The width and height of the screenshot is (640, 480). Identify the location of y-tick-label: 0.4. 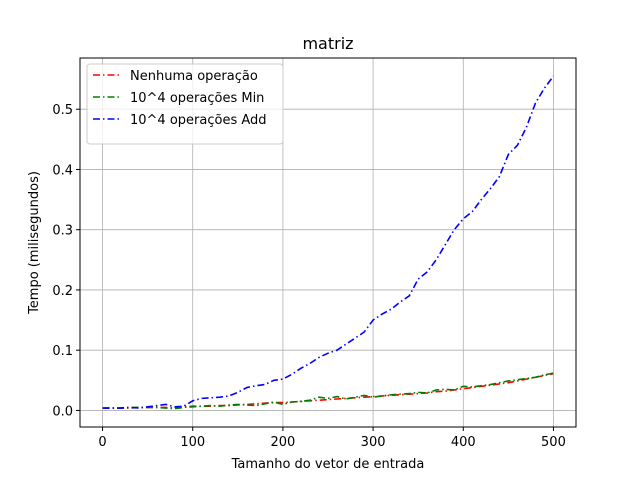
(62, 170).